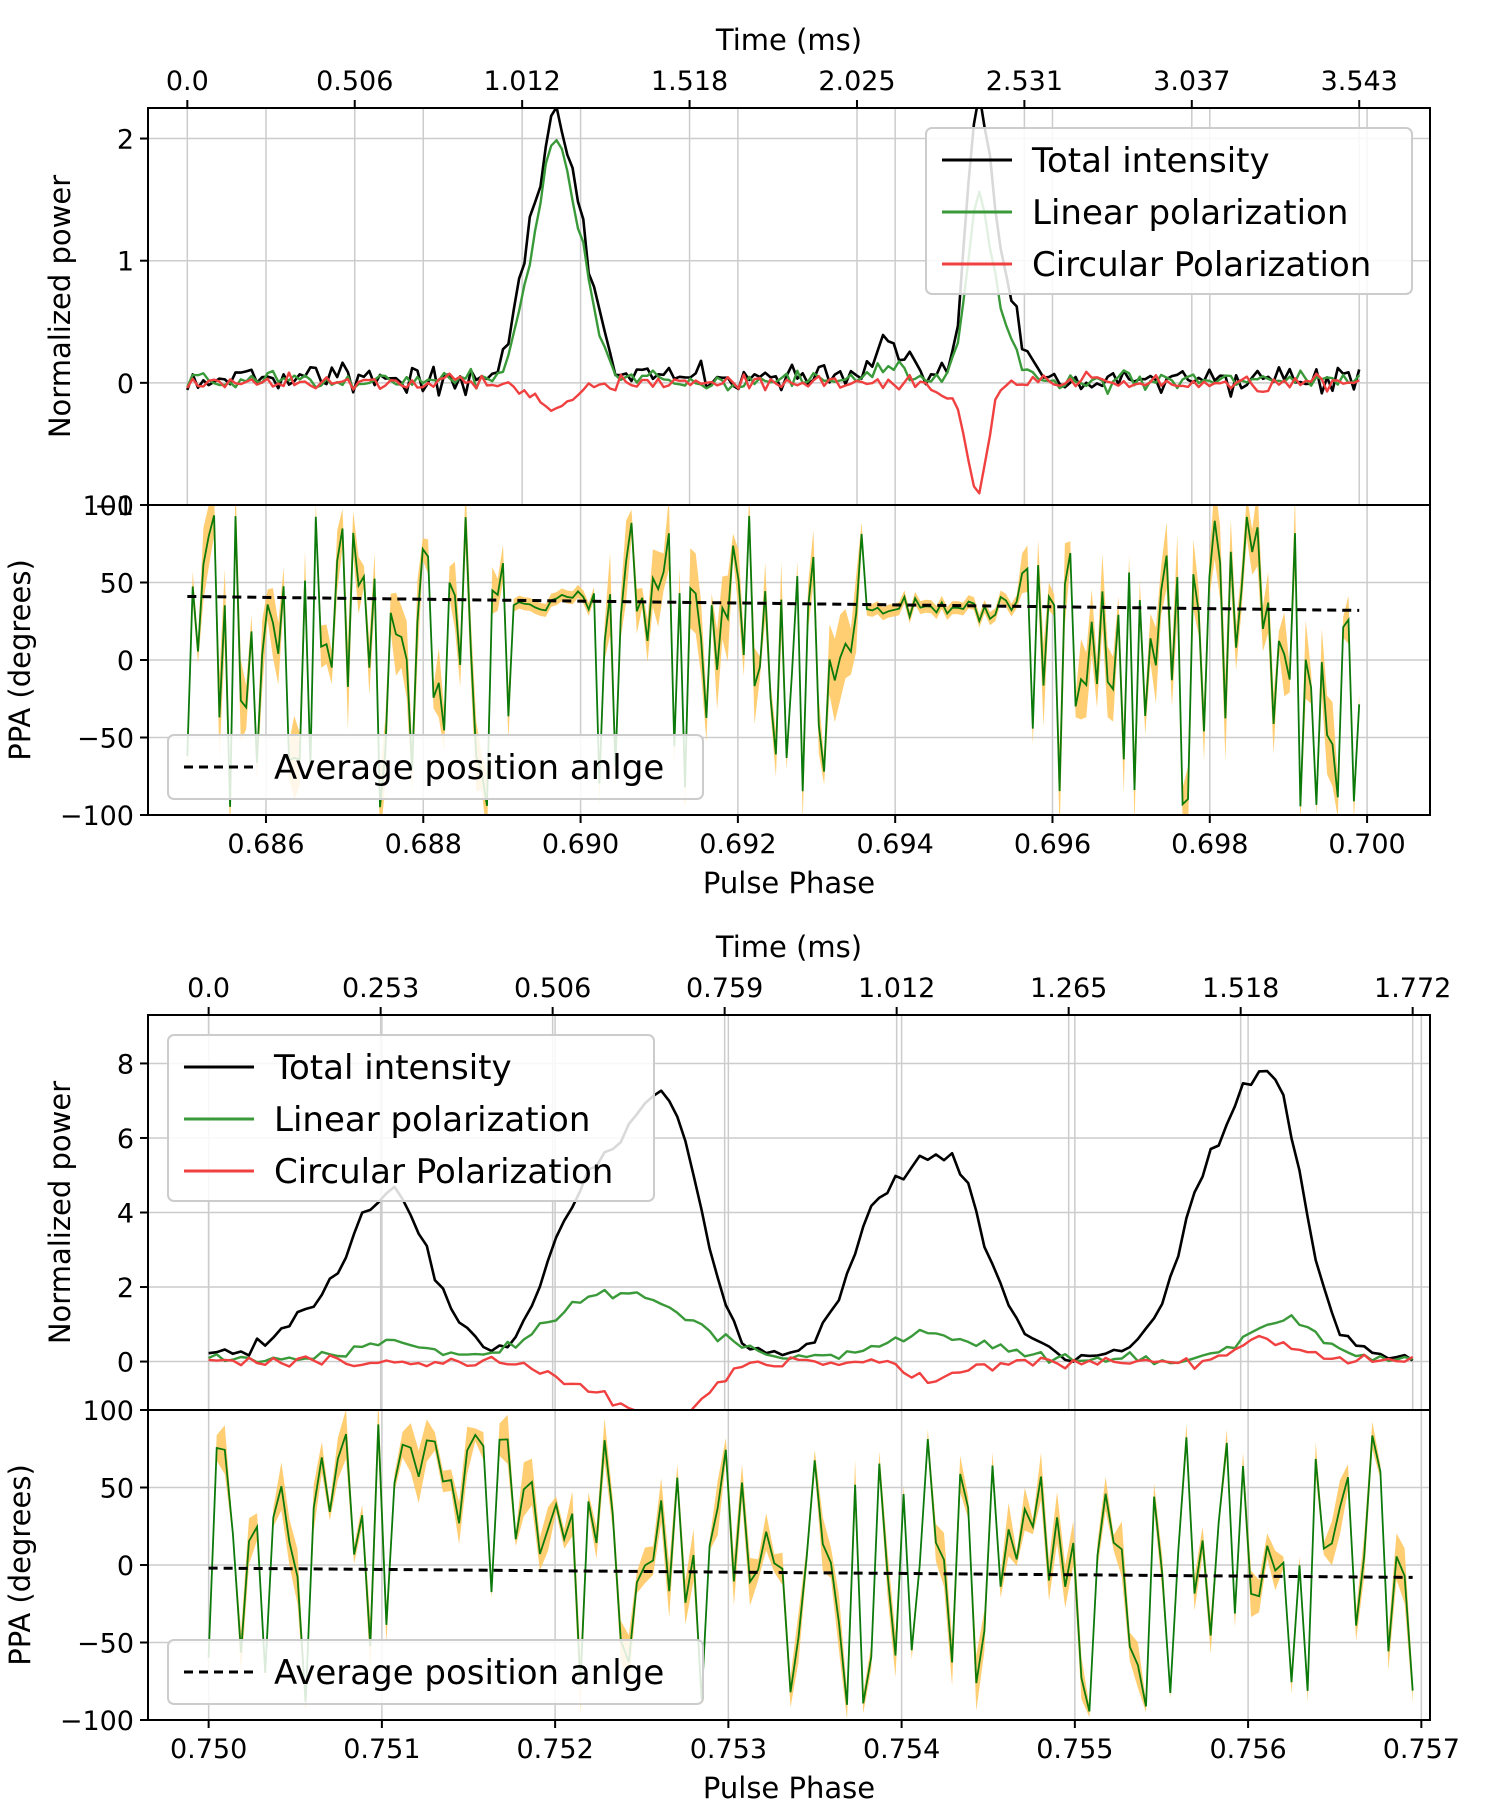 This screenshot has width=1500, height=1800. Describe the element at coordinates (125, 1214) in the screenshot. I see `y-tick-label: 4` at that location.